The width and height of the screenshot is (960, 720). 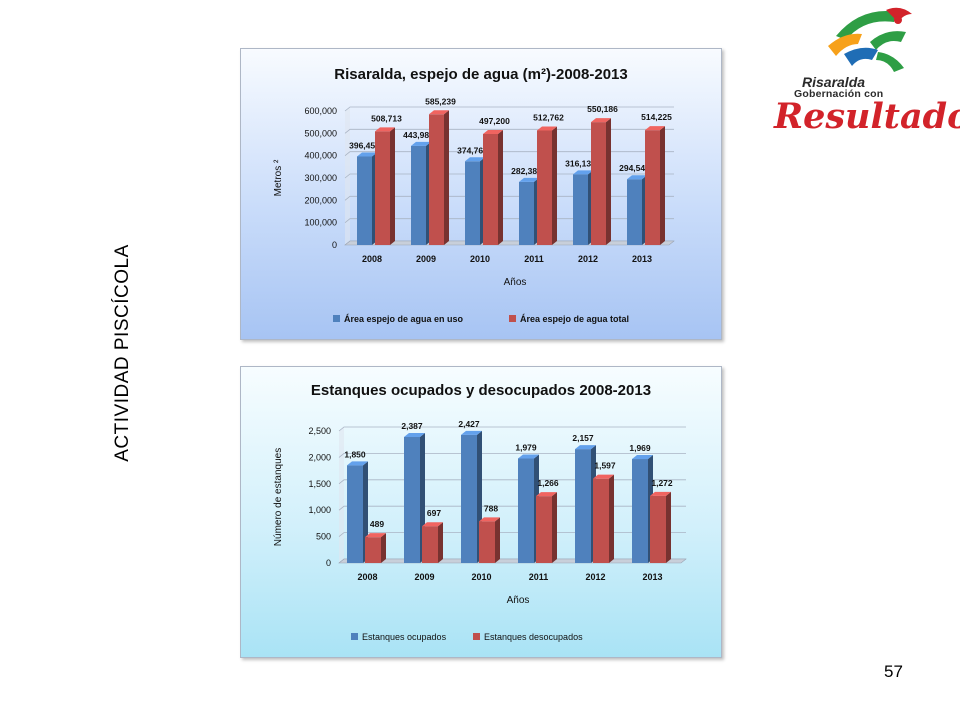 I want to click on y-tick-label: 1,500, so click(x=319, y=484).